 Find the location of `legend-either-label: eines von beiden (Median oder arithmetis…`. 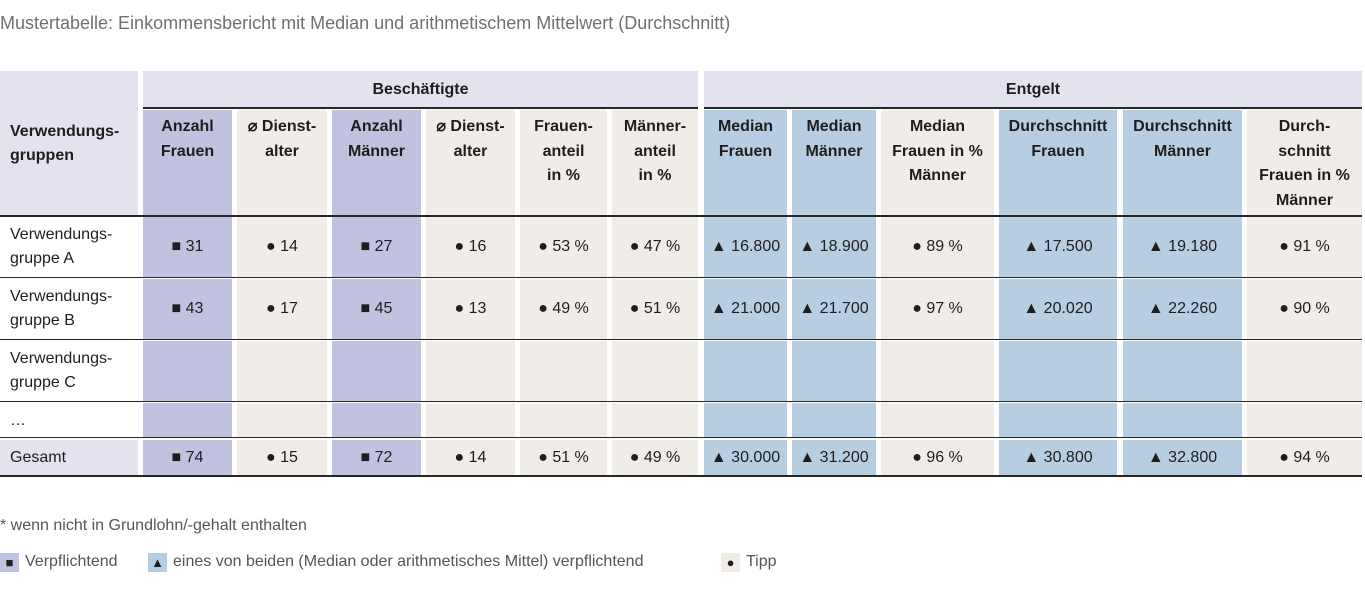

legend-either-label: eines von beiden (Median oder arithmetis… is located at coordinates (408, 561).